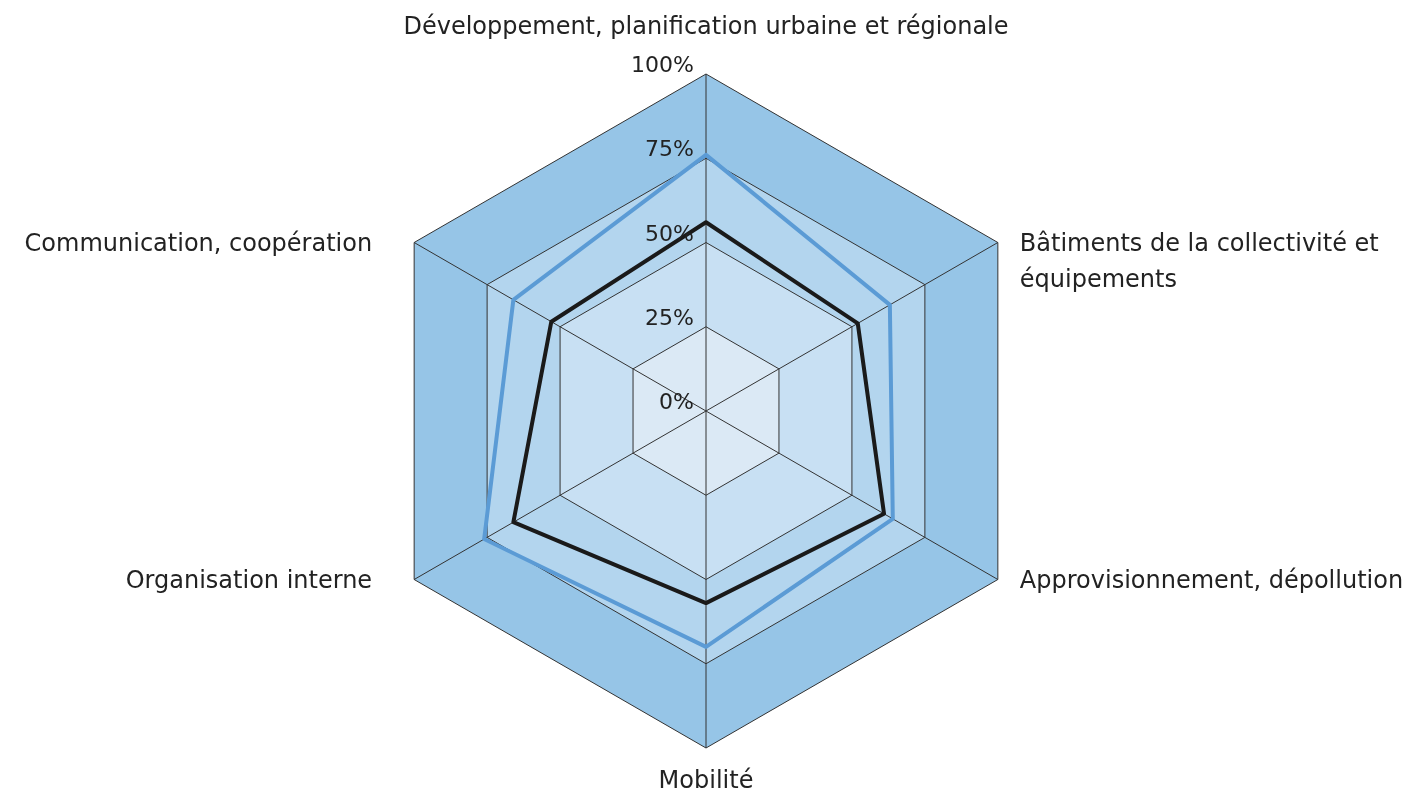 The image size is (1421, 791). Describe the element at coordinates (676, 401) in the screenshot. I see `y-tick-label: 0%` at that location.